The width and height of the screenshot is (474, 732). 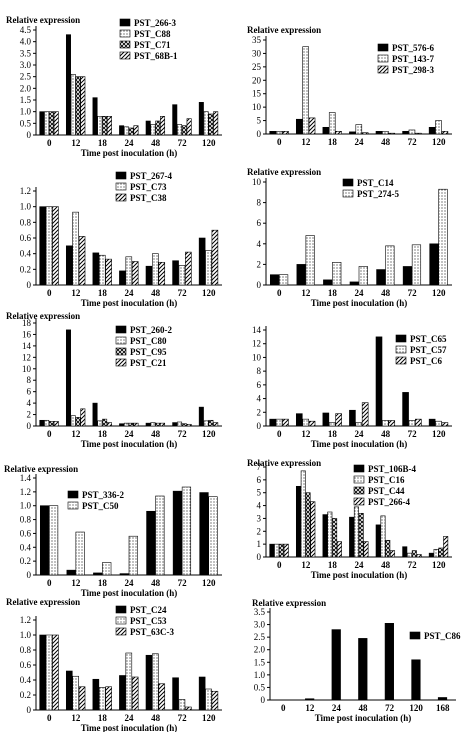 What do you see at coordinates (148, 621) in the screenshot?
I see `legend-label: PST_C53` at bounding box center [148, 621].